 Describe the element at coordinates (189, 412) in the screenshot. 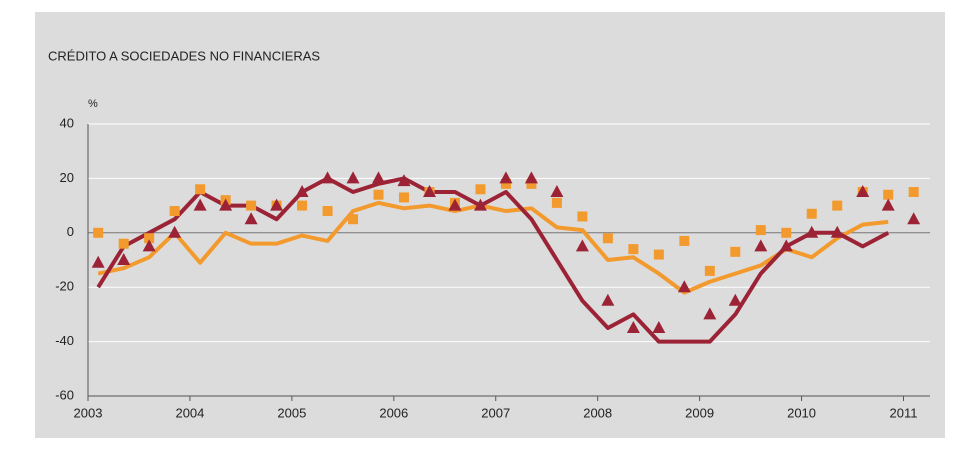

I see `x-tick-label: 2004` at that location.